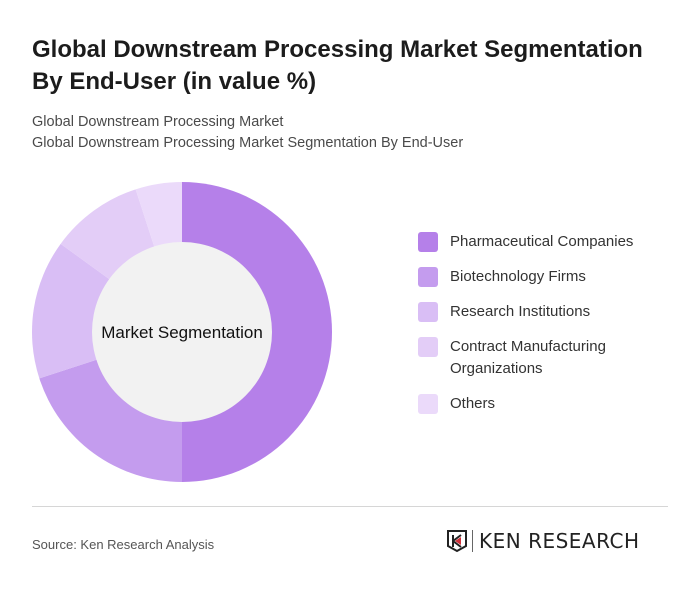  Describe the element at coordinates (528, 357) in the screenshot. I see `legend-label: Contract Manufacturing Organizations` at that location.